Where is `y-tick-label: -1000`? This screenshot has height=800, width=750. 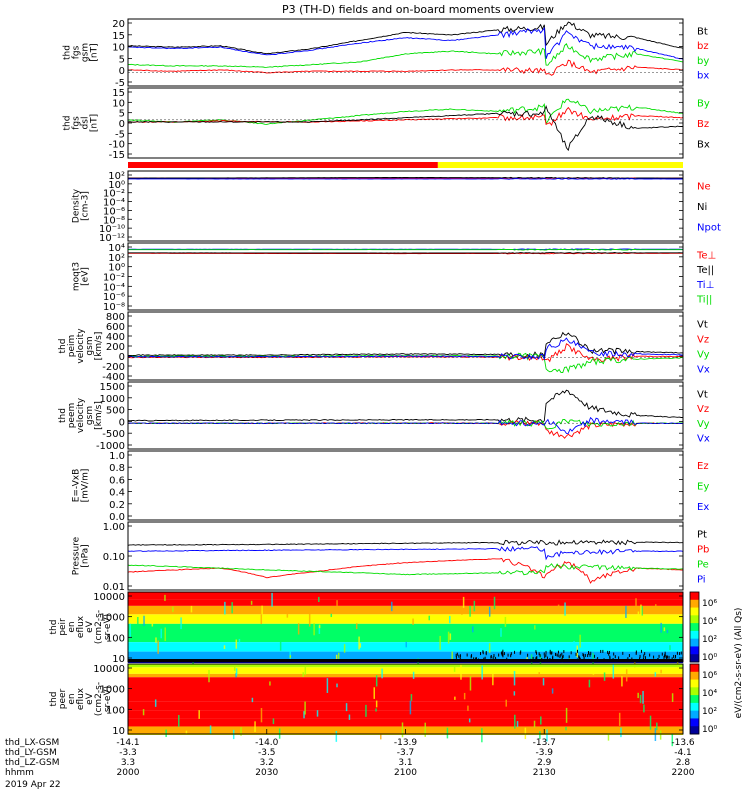
y-tick-label: -1000 is located at coordinates (110, 446).